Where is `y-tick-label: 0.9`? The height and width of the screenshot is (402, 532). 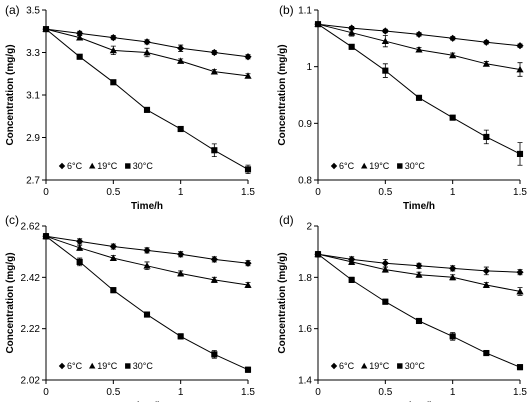 y-tick-label: 0.9 is located at coordinates (305, 124).